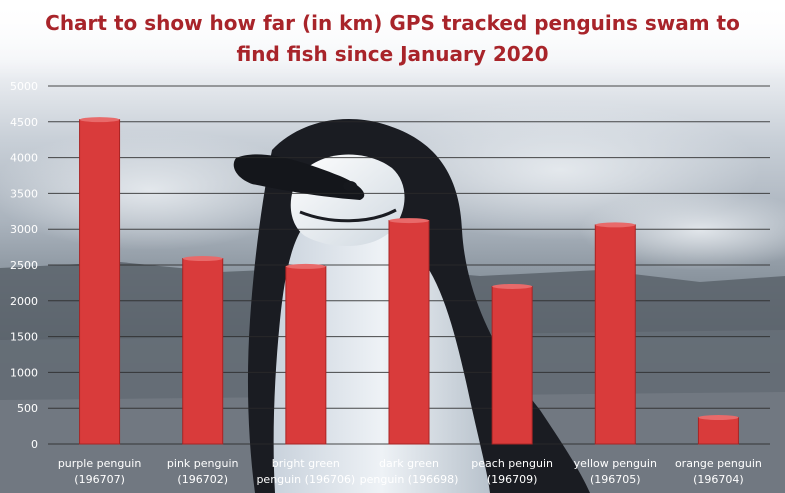  What do you see at coordinates (615, 479) in the screenshot?
I see `x-category-label: (196705)` at bounding box center [615, 479].